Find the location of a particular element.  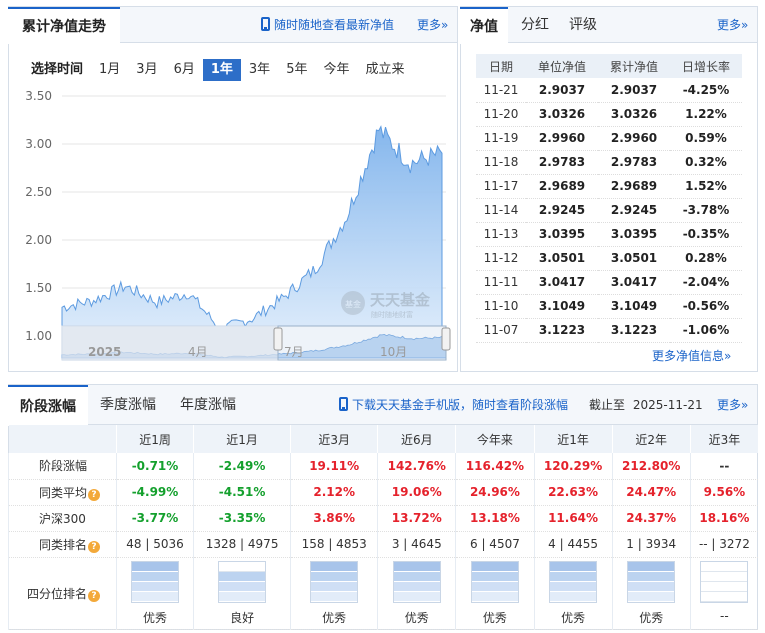

perf-col-header: 近1周 is located at coordinates (154, 439).